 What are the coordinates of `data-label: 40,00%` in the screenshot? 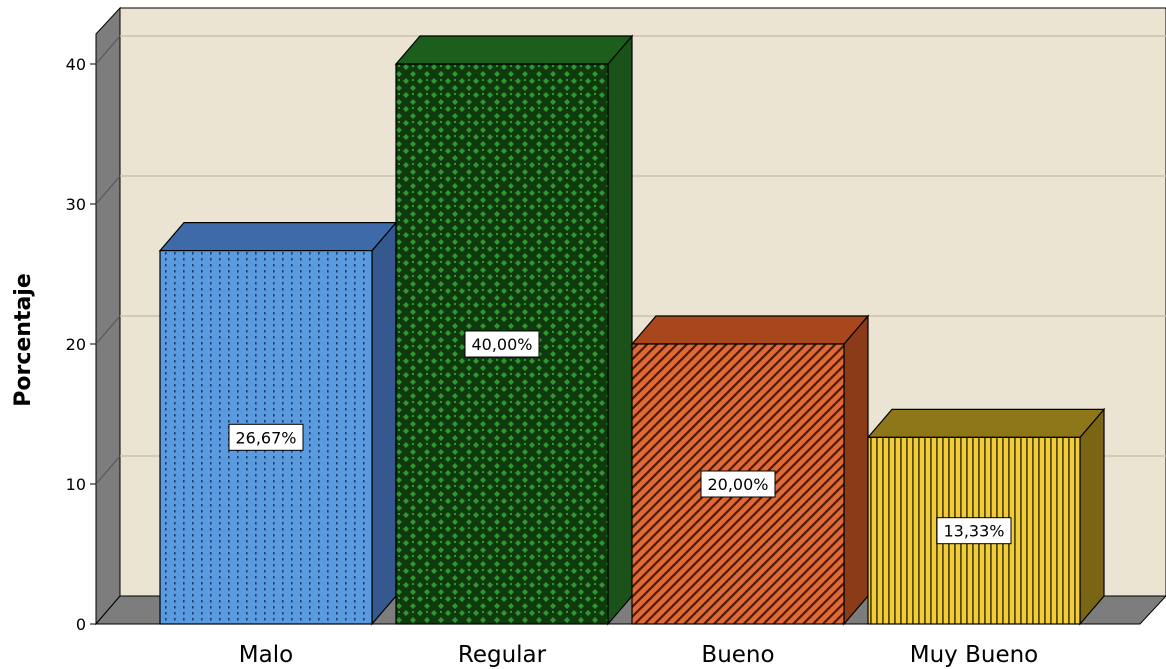 It's located at (501, 344).